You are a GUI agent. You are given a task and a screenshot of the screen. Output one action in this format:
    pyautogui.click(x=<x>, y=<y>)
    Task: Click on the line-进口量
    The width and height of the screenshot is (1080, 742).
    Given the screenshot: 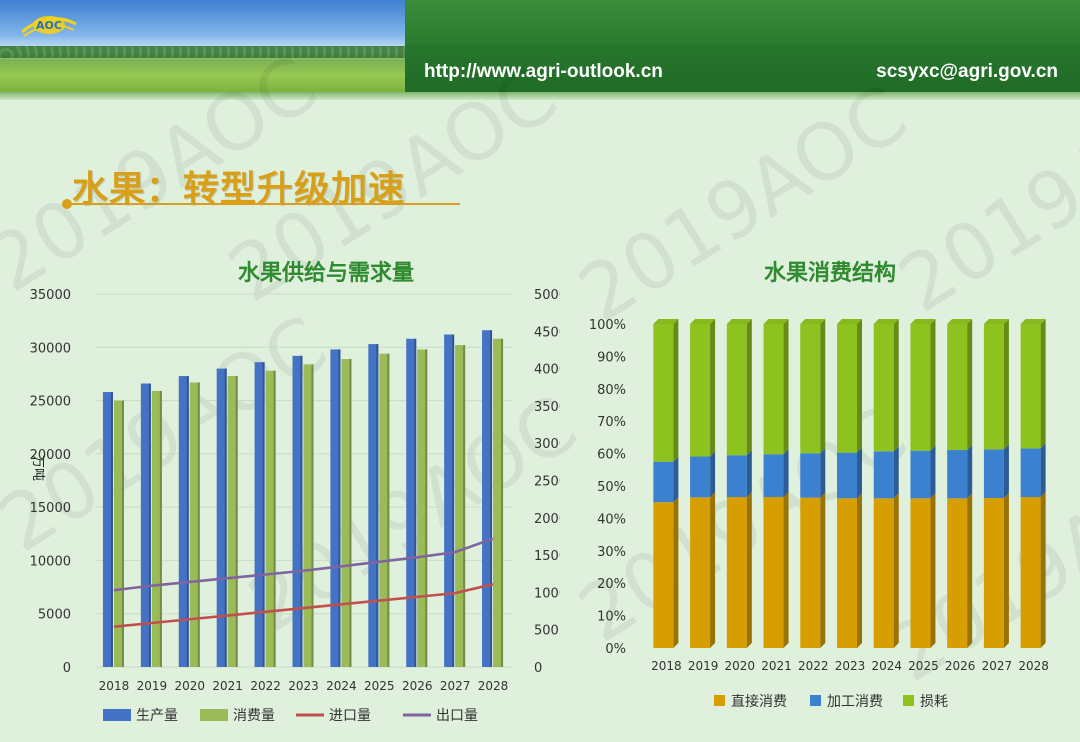 What is the action you would take?
    pyautogui.click(x=303, y=605)
    